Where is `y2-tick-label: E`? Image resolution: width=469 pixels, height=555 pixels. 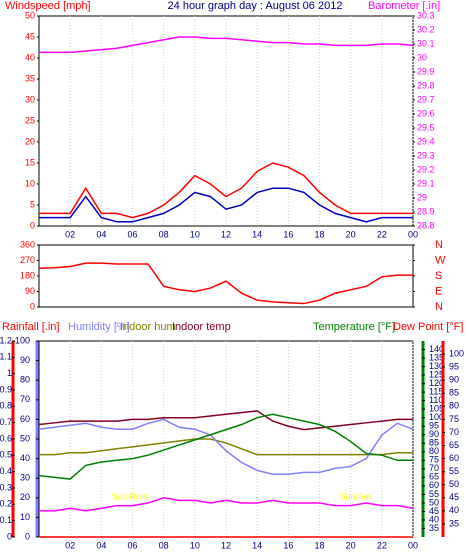
y2-tick-label: E is located at coordinates (438, 291).